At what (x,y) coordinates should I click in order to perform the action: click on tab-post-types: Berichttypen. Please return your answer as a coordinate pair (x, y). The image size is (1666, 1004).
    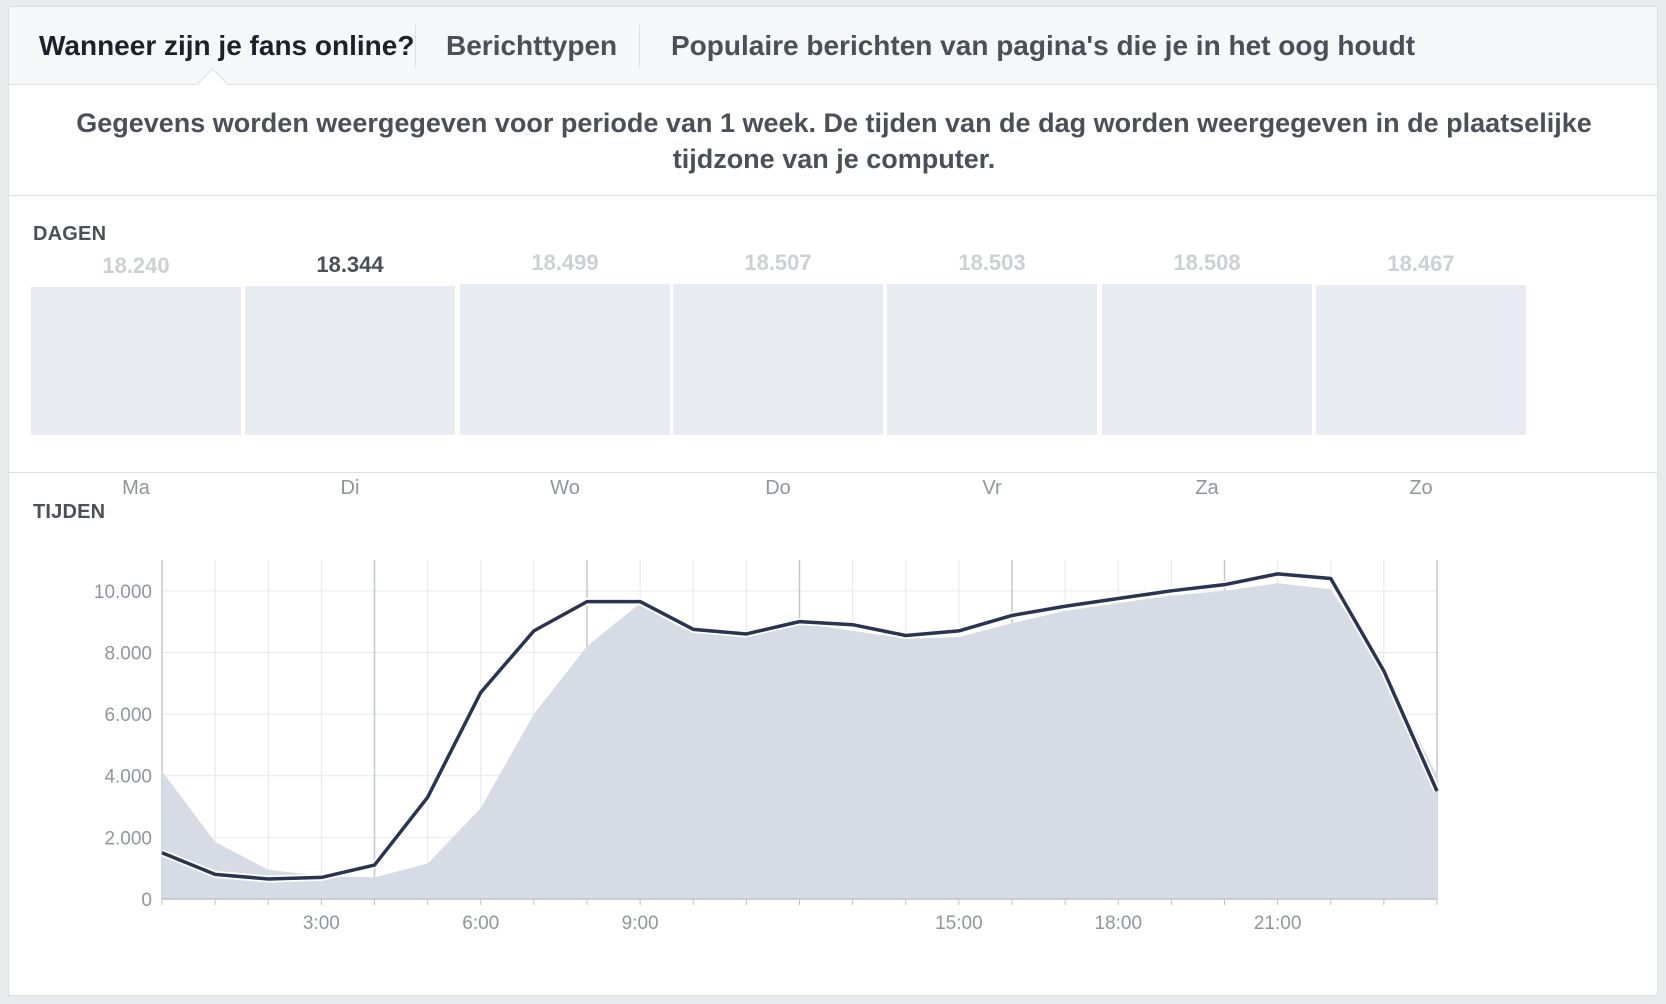
    Looking at the image, I should click on (532, 45).